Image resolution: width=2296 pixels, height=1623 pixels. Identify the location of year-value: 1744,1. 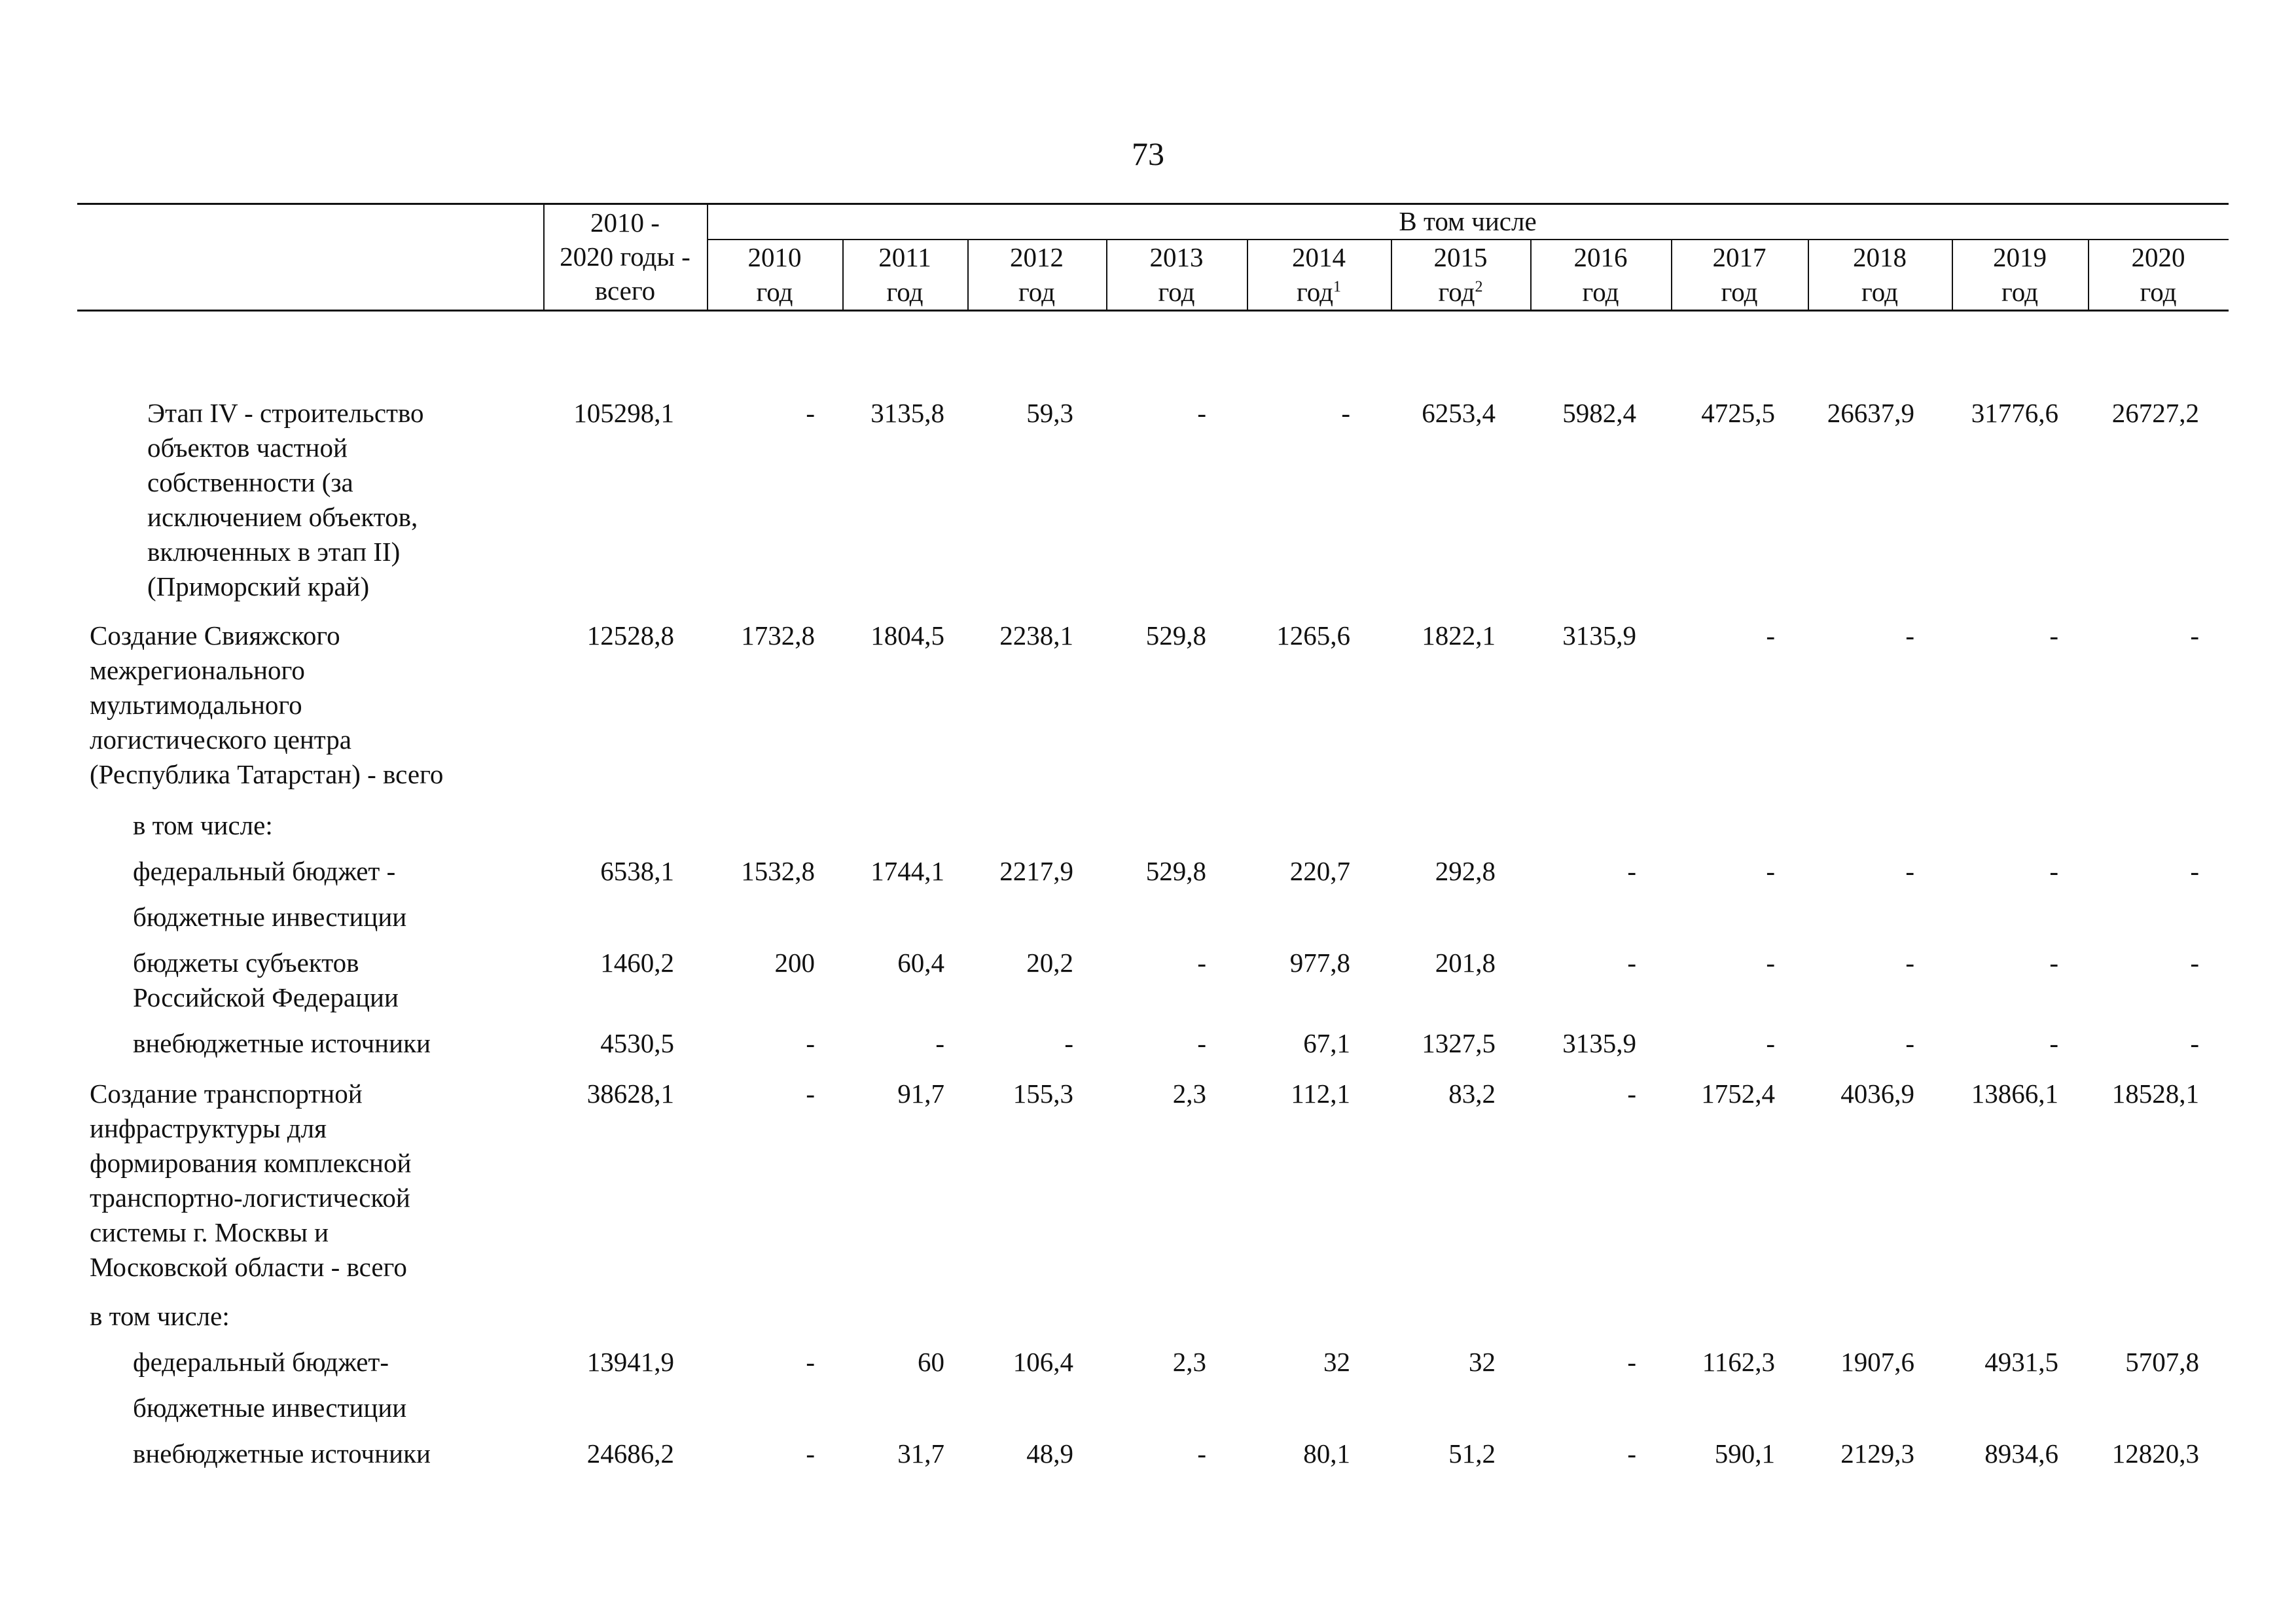
(907, 871).